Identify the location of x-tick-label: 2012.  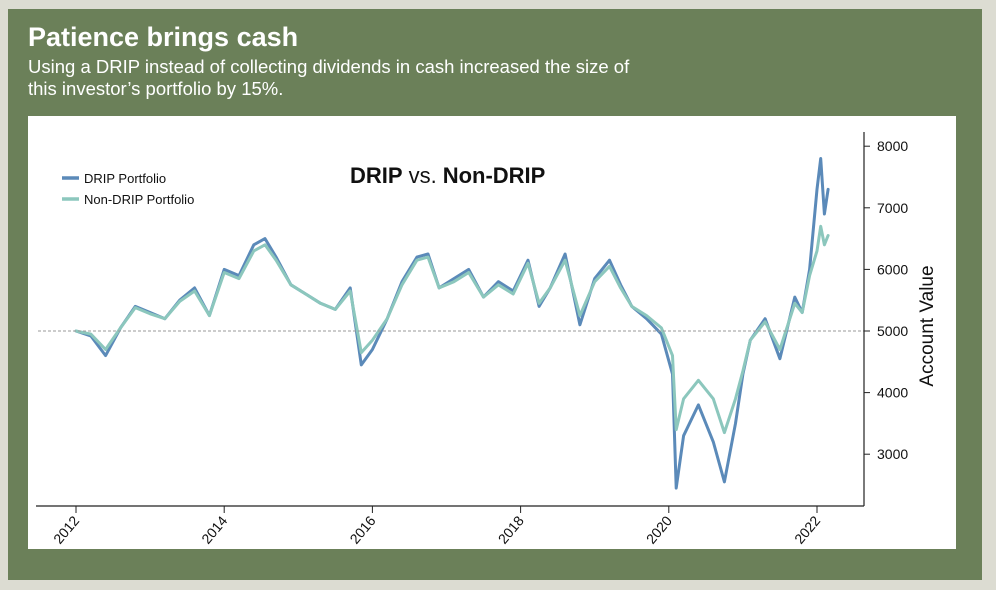
(66, 529).